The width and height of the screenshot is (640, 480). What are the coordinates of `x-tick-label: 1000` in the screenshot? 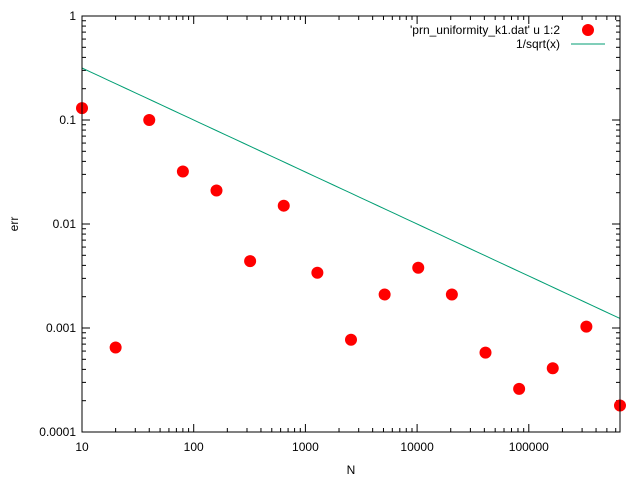 It's located at (305, 447).